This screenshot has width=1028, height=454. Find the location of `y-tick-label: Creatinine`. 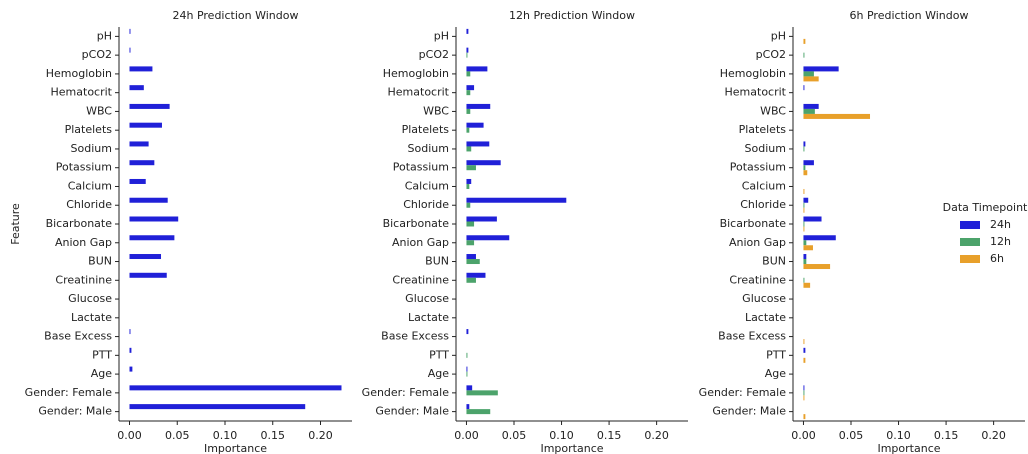

y-tick-label: Creatinine is located at coordinates (757, 279).